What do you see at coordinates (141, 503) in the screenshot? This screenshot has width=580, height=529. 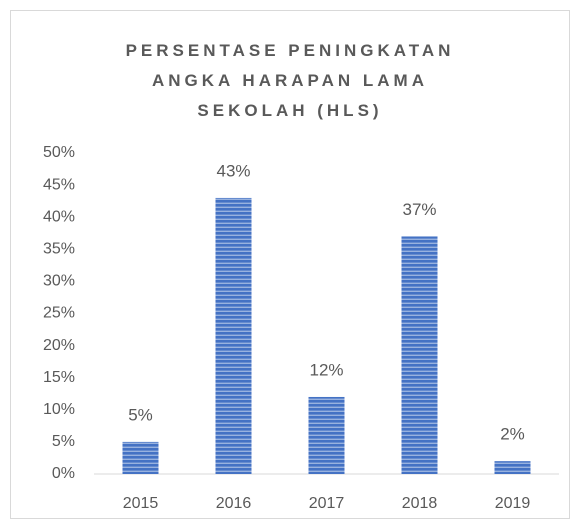 I see `x-tick-label: 2015` at bounding box center [141, 503].